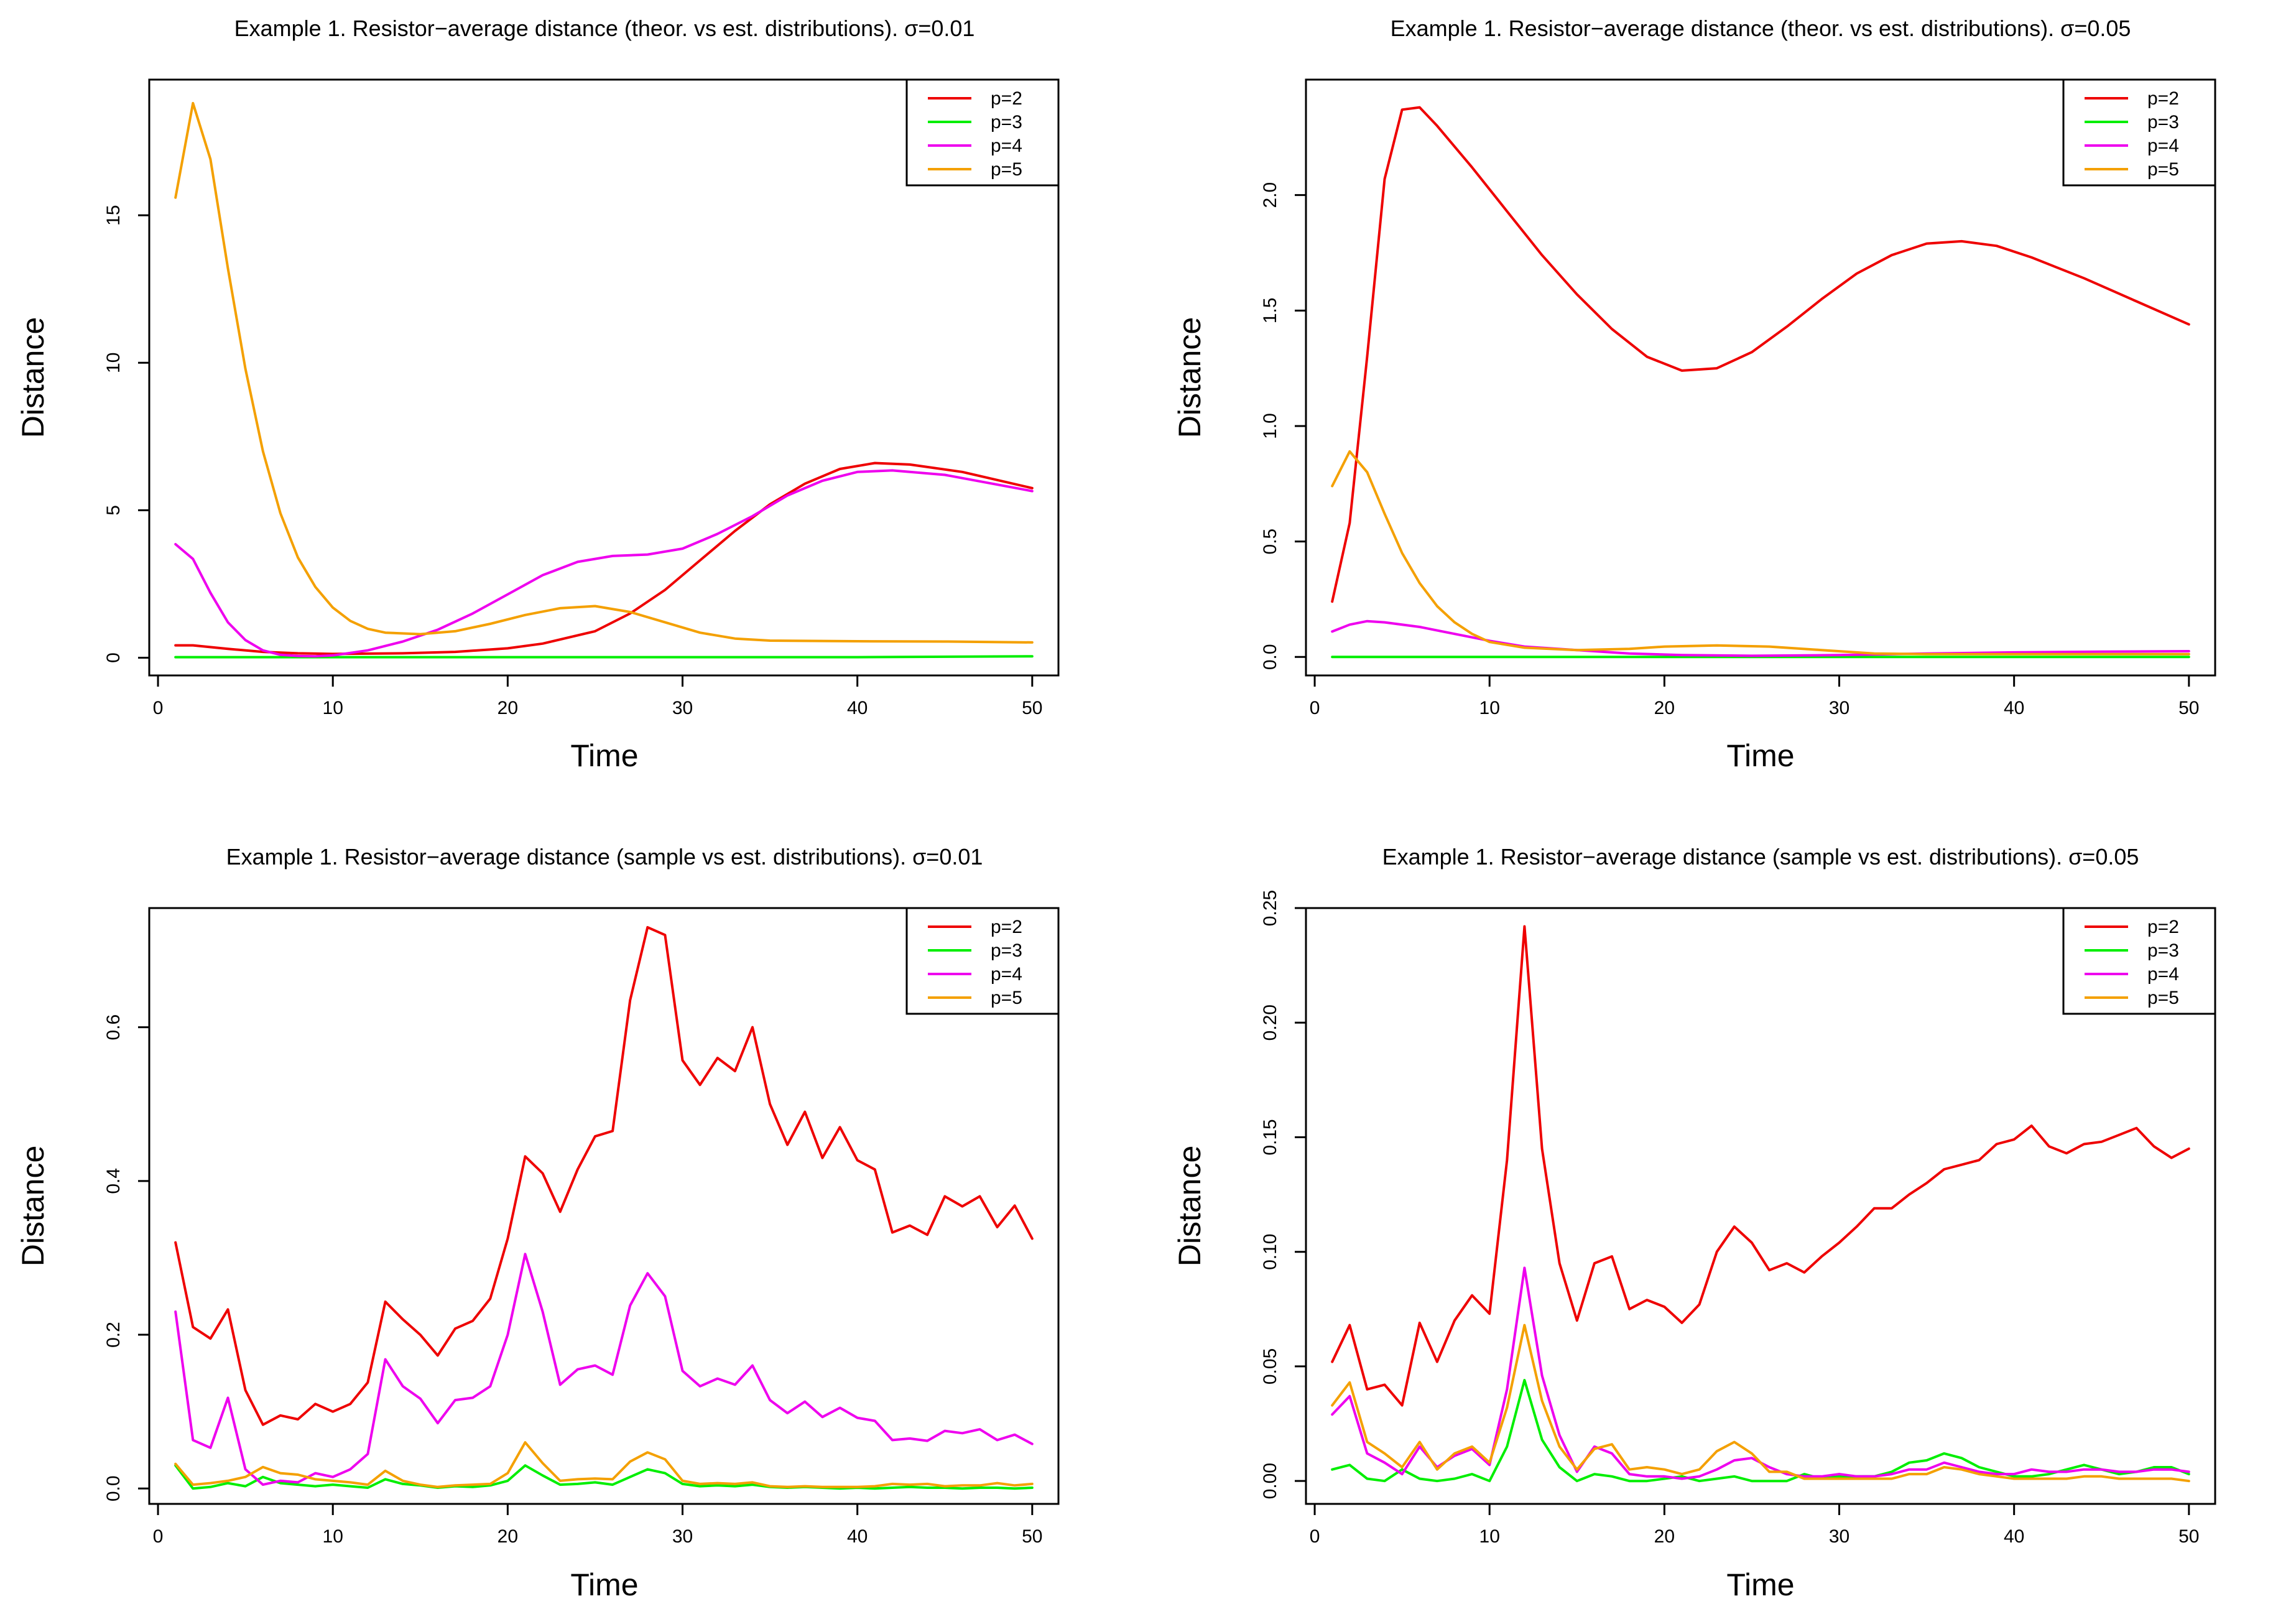  What do you see at coordinates (113, 215) in the screenshot?
I see `y-tick-label: 15` at bounding box center [113, 215].